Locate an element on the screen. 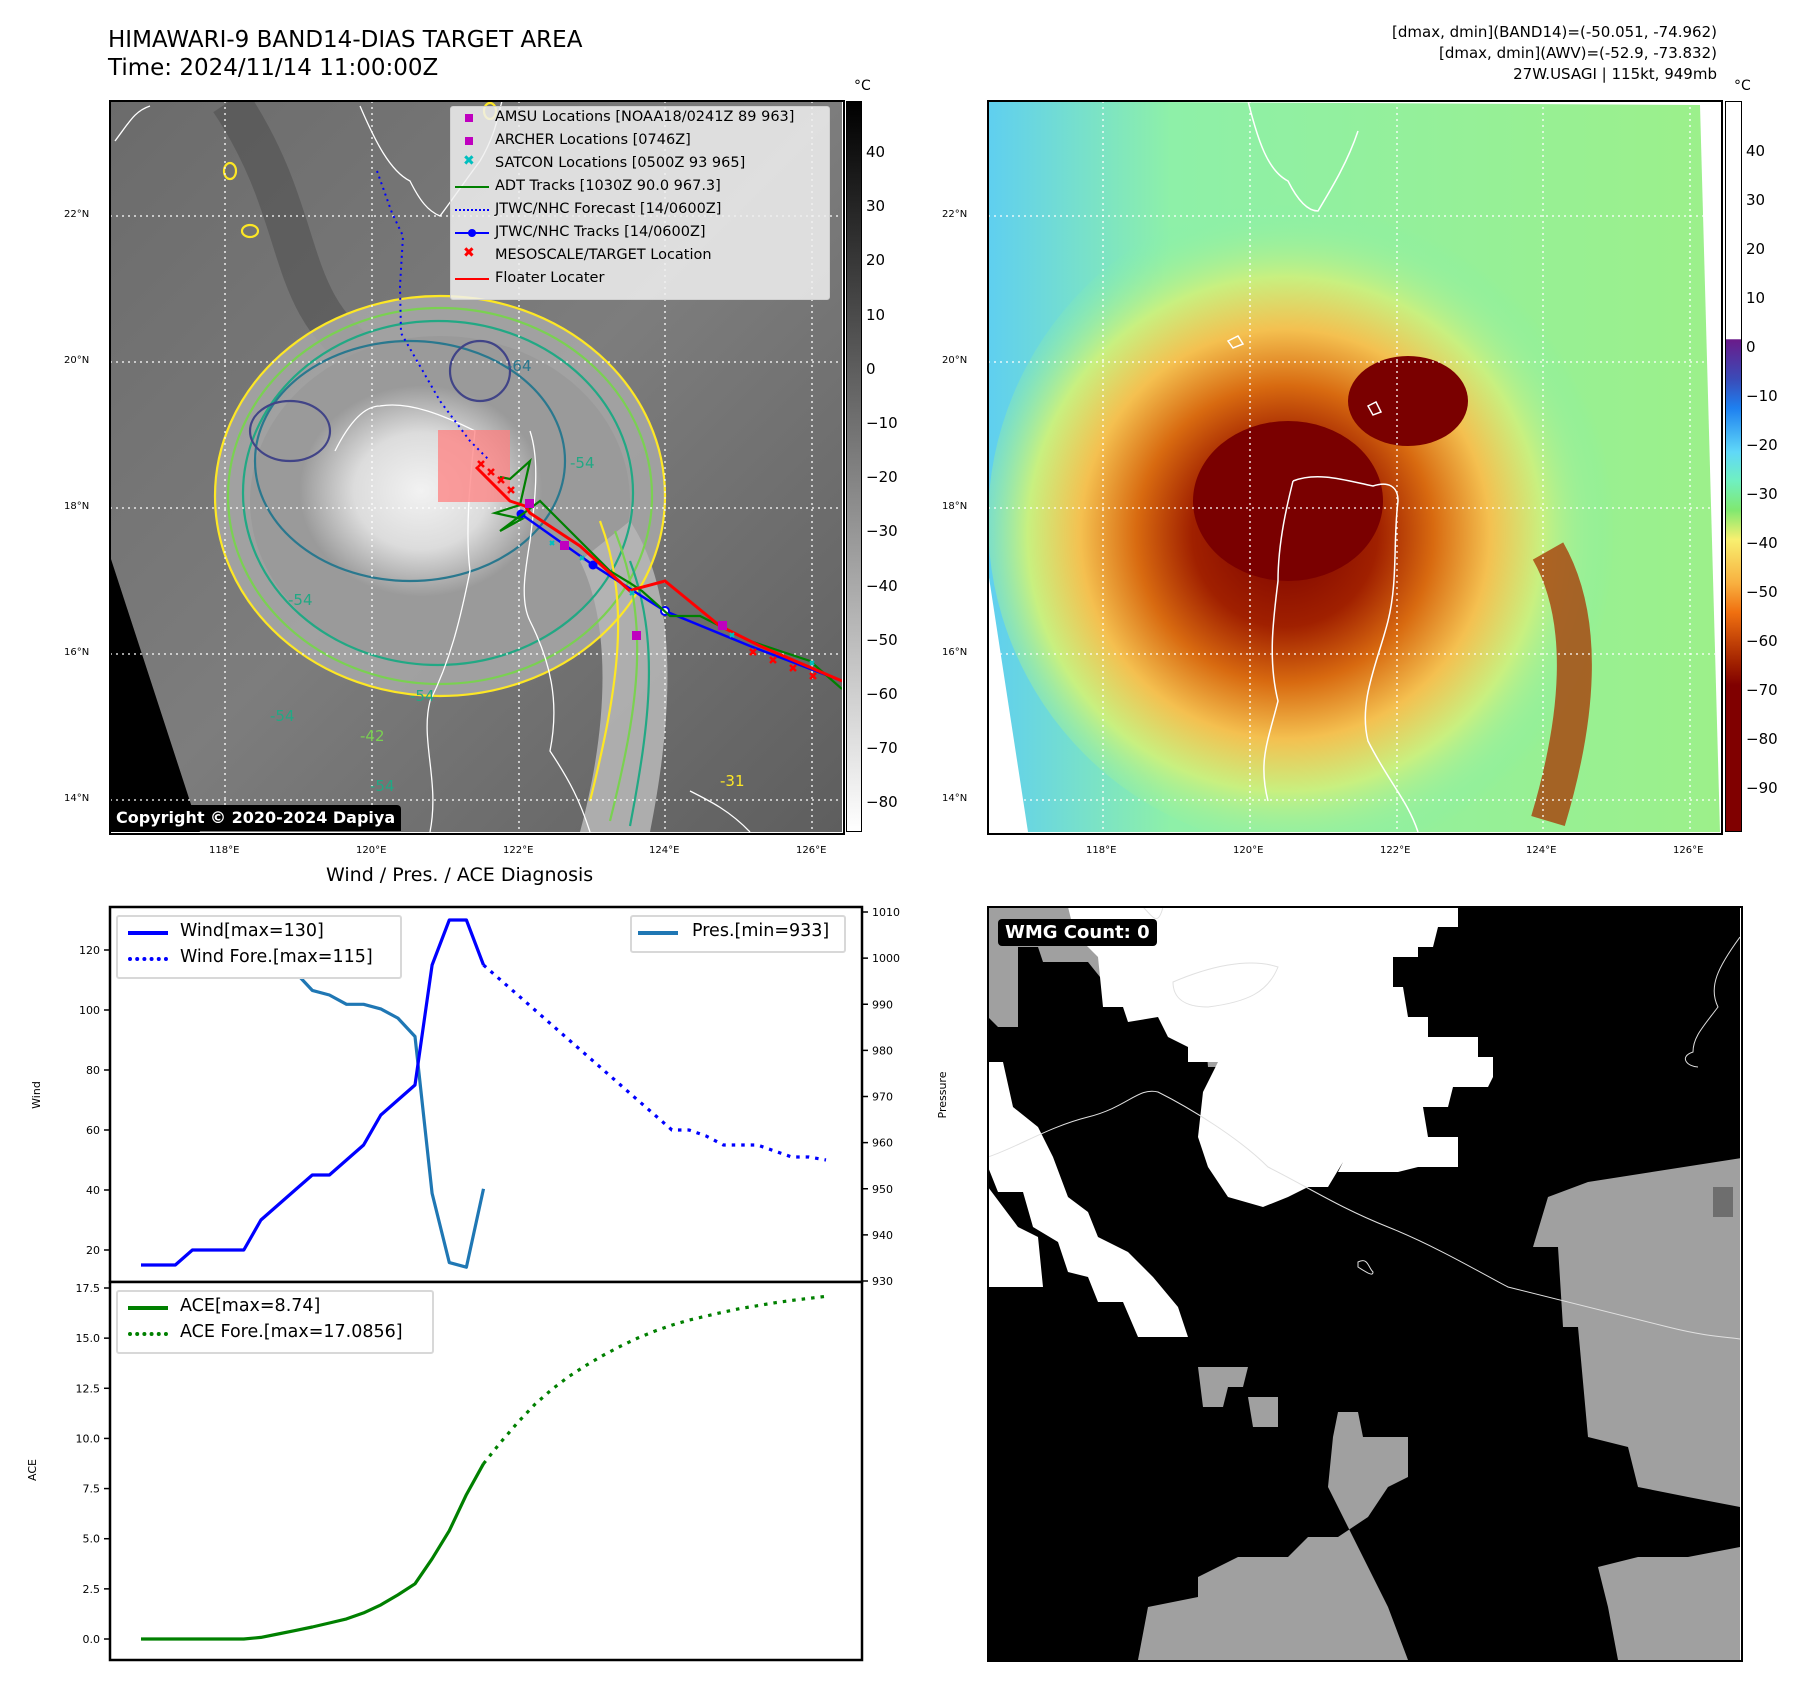 The width and height of the screenshot is (1801, 1690). amsu-archer-locations is located at coordinates (626, 569).